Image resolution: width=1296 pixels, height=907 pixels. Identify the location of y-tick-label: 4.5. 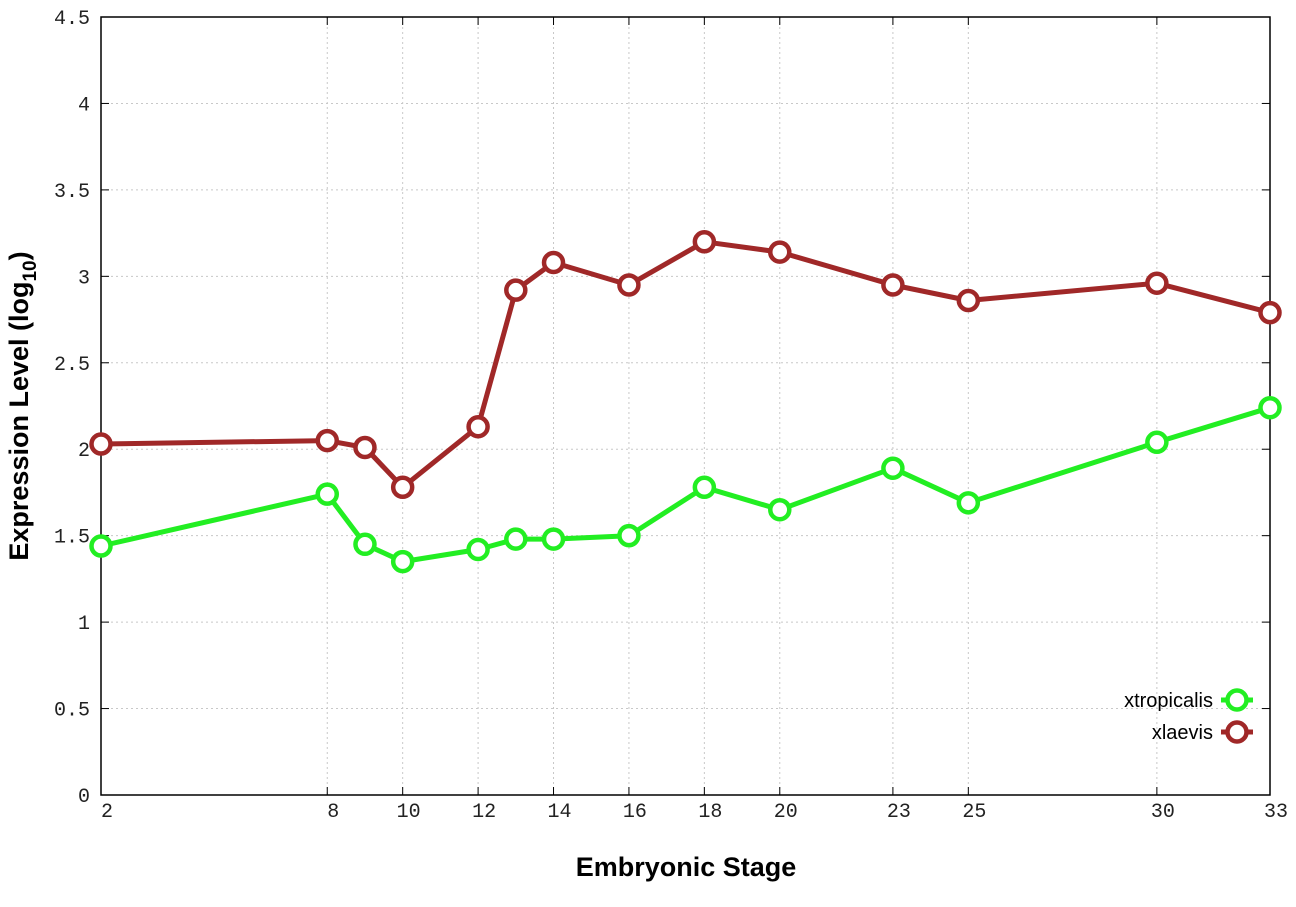
(72, 19).